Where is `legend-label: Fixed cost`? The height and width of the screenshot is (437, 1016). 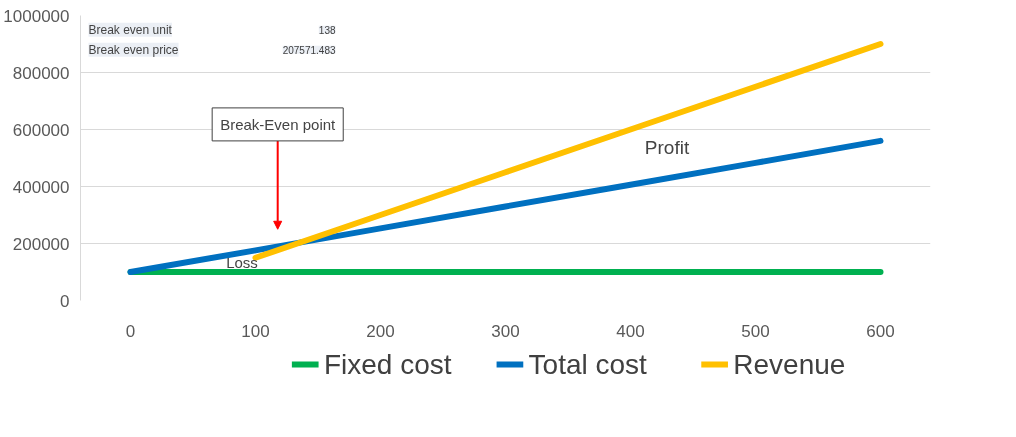 legend-label: Fixed cost is located at coordinates (387, 364).